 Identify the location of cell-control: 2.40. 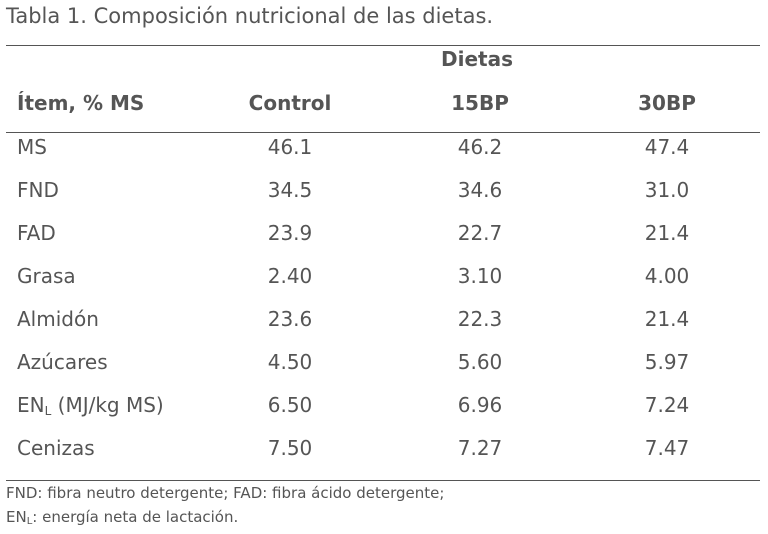
(290, 276).